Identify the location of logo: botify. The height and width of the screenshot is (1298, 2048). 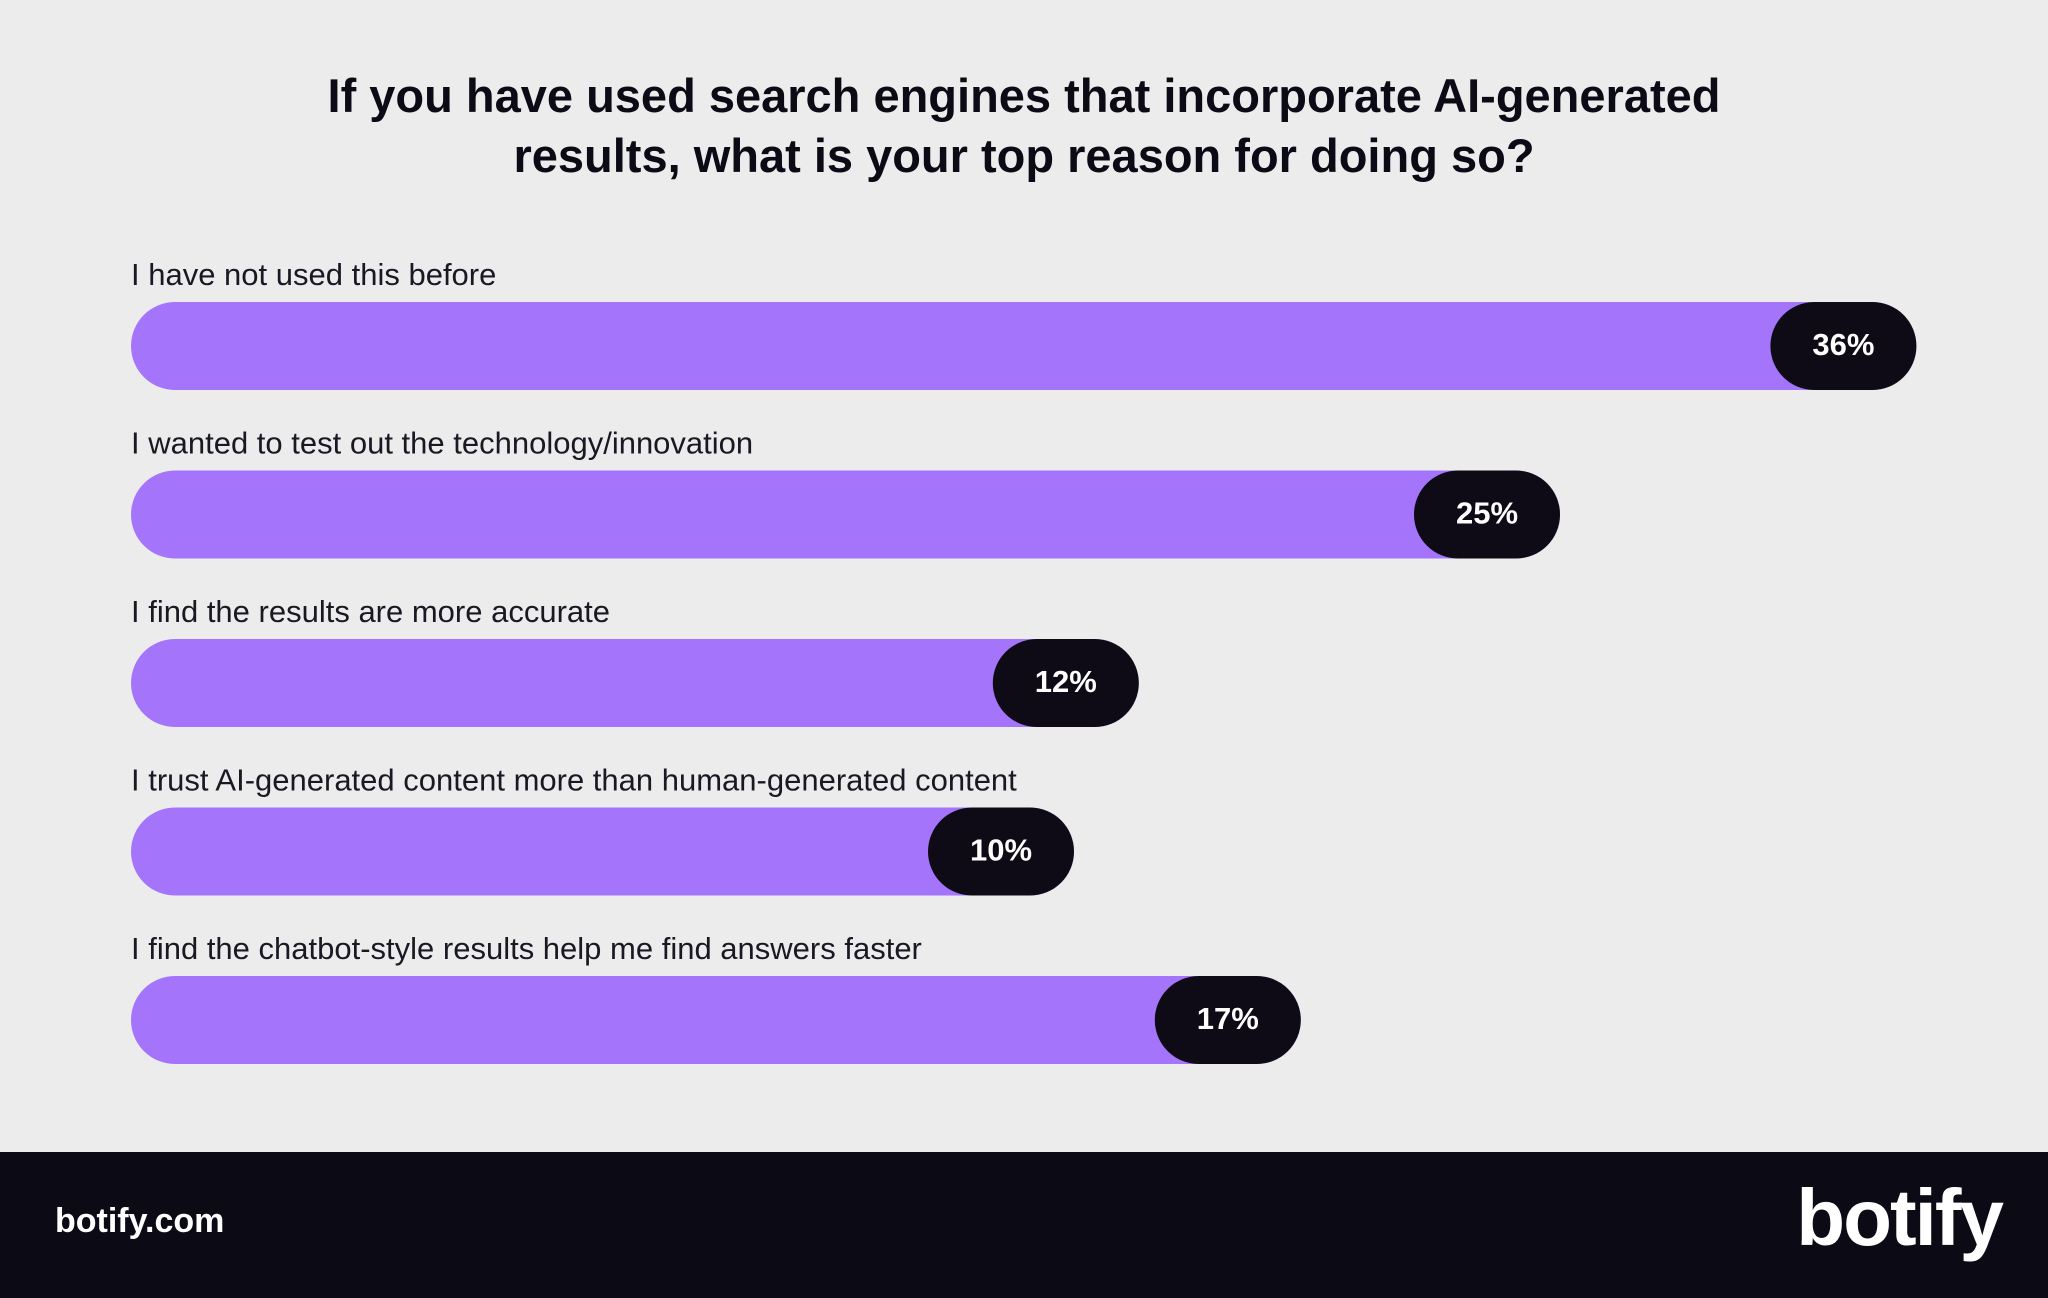
(1900, 1217).